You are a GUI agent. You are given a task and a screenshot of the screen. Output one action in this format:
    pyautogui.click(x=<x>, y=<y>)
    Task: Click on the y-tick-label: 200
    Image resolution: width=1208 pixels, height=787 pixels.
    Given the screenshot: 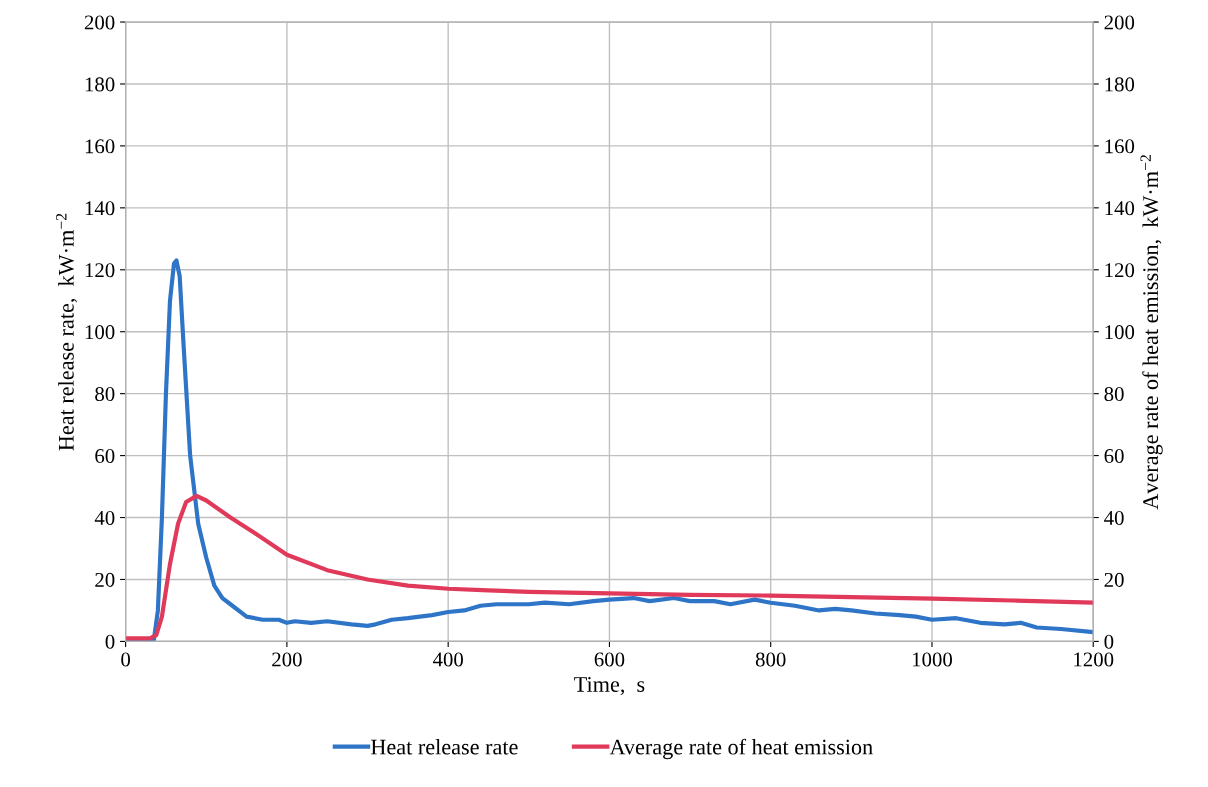 What is the action you would take?
    pyautogui.click(x=99, y=22)
    